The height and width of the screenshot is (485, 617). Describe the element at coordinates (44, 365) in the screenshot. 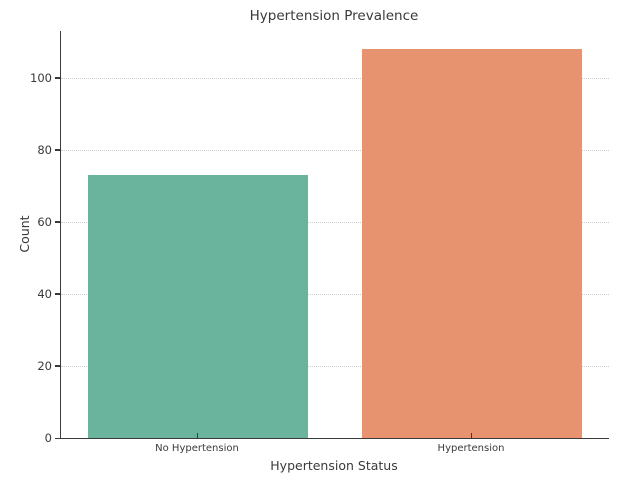

I see `y-tick-label-20: 20` at that location.